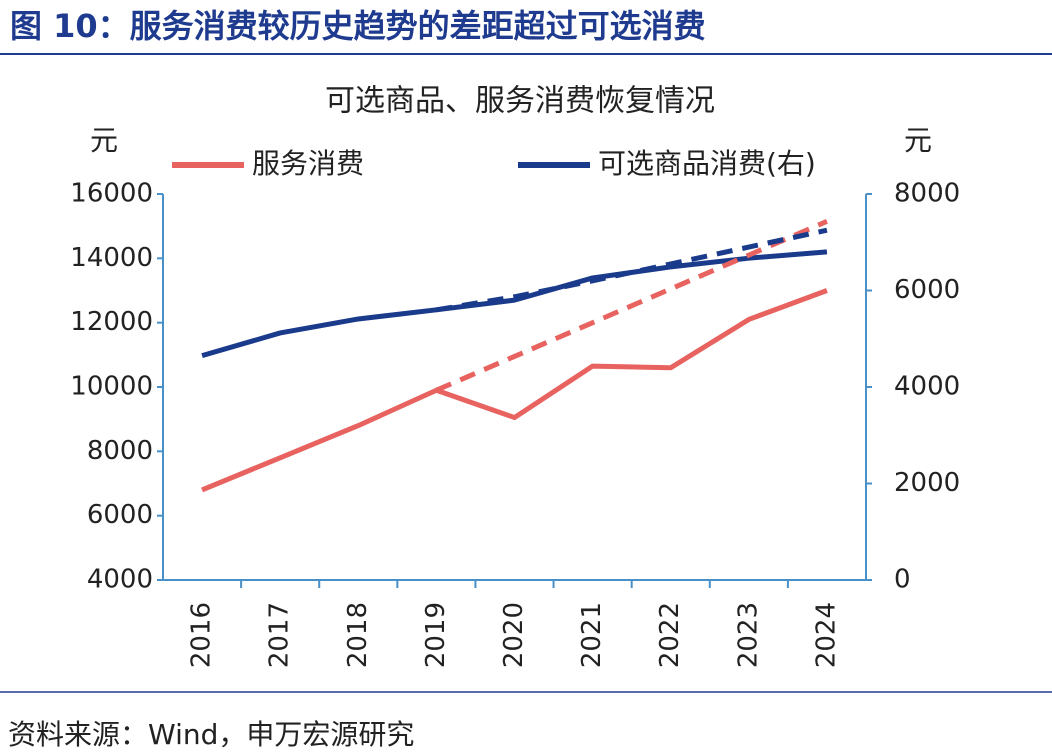 This screenshot has height=756, width=1052. Describe the element at coordinates (120, 515) in the screenshot. I see `y-tick-label: 6000` at that location.